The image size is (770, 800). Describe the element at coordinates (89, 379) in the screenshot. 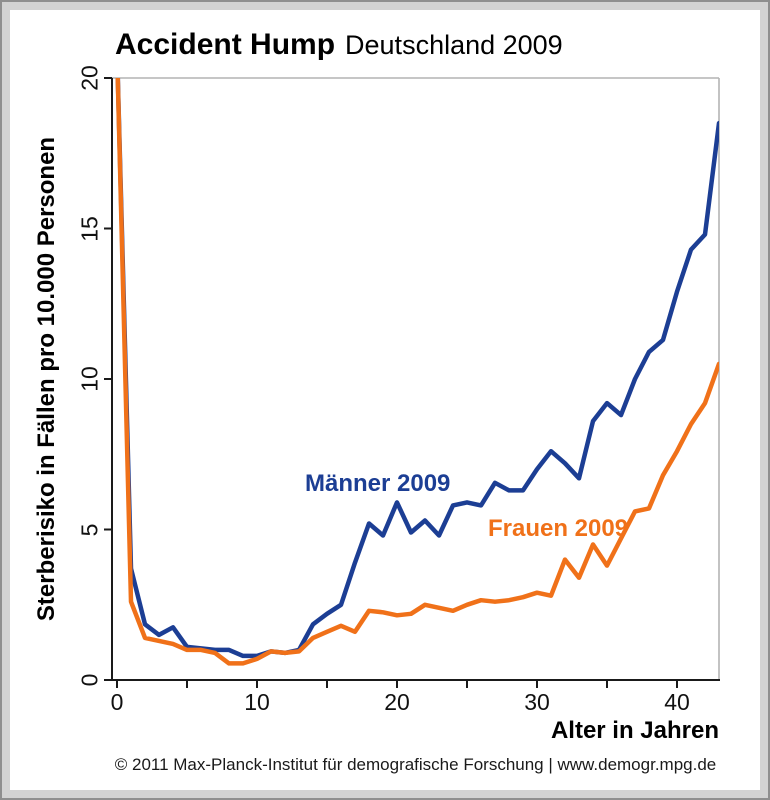

I see `y-tick-label: 10` at that location.